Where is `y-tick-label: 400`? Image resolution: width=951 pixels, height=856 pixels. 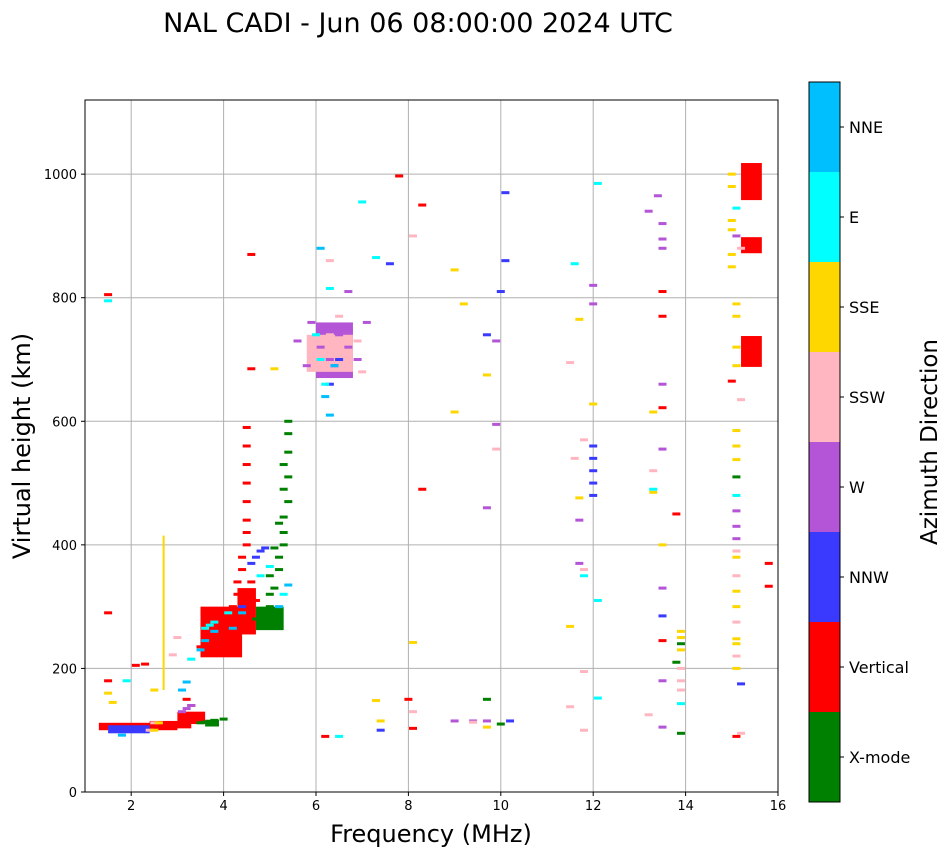
y-tick-label: 400 is located at coordinates (64, 546).